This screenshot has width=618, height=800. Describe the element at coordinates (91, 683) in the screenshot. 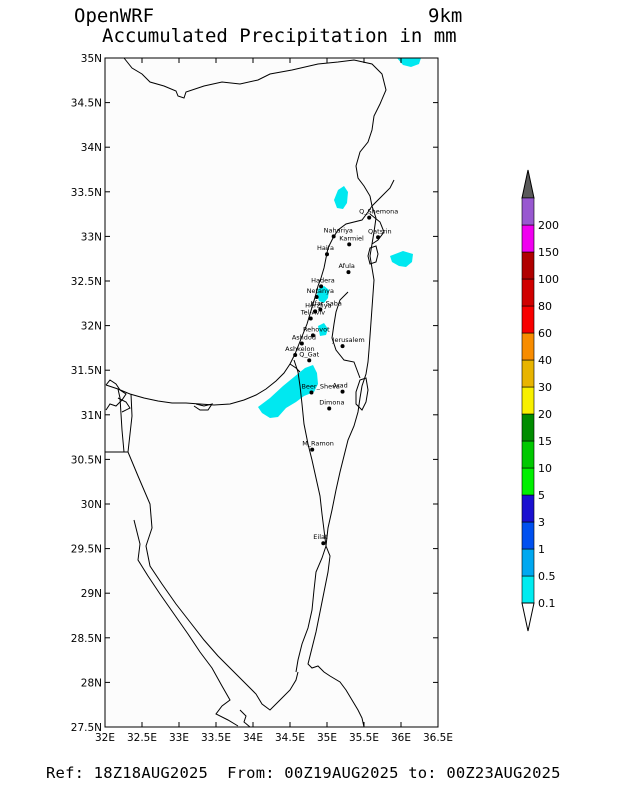

I see `lat-tick-label: 28N` at that location.